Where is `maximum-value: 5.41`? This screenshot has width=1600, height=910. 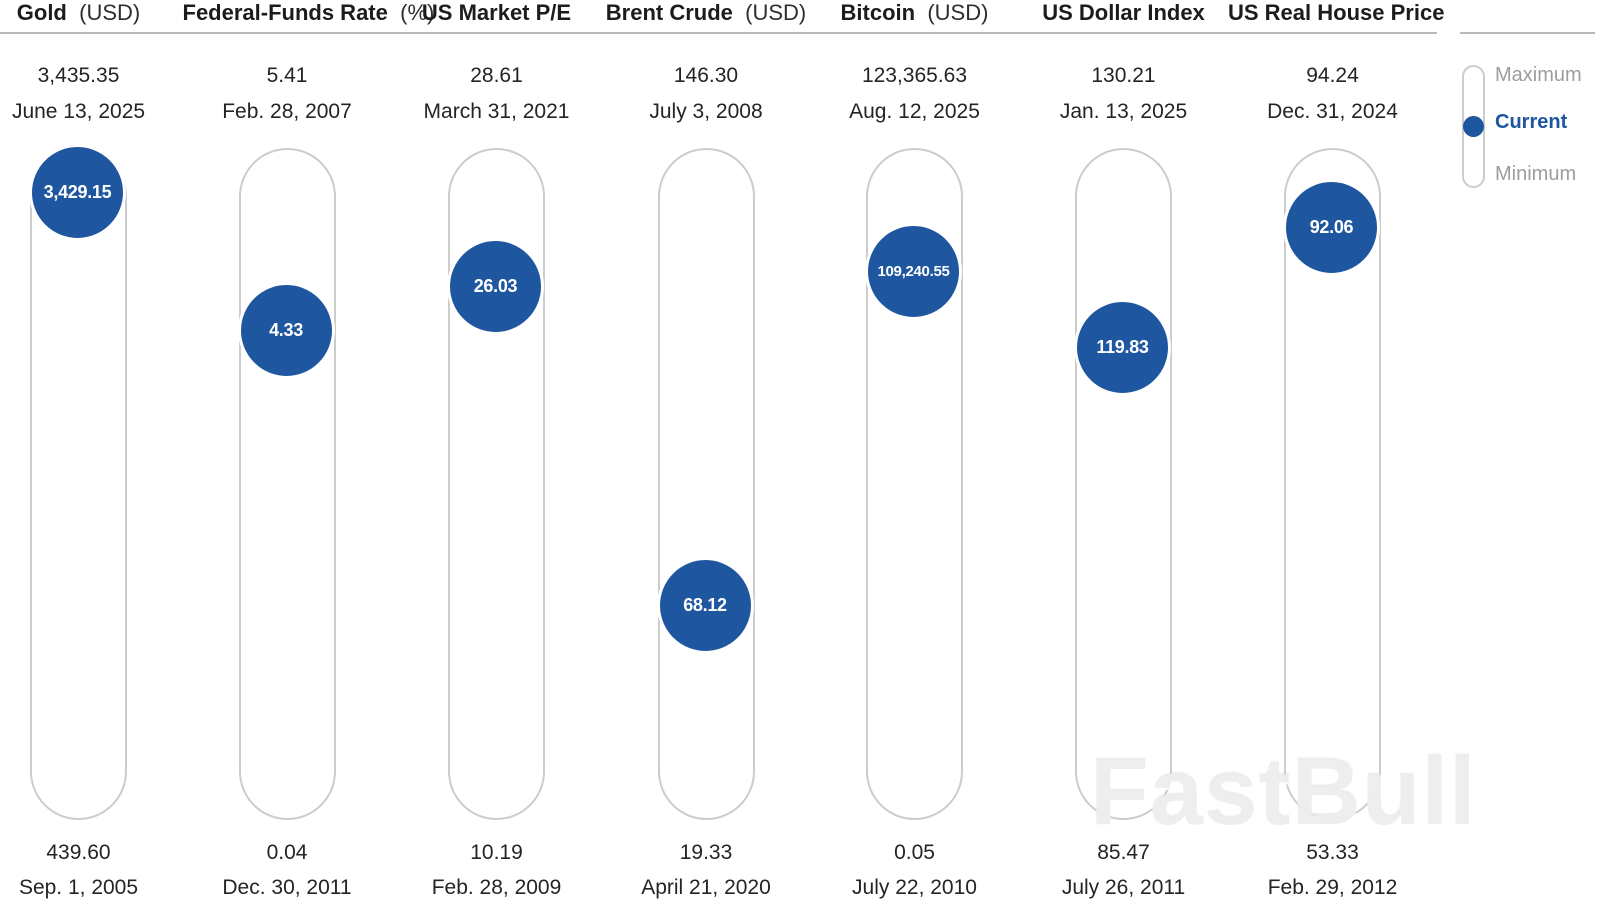
maximum-value: 5.41 is located at coordinates (287, 75).